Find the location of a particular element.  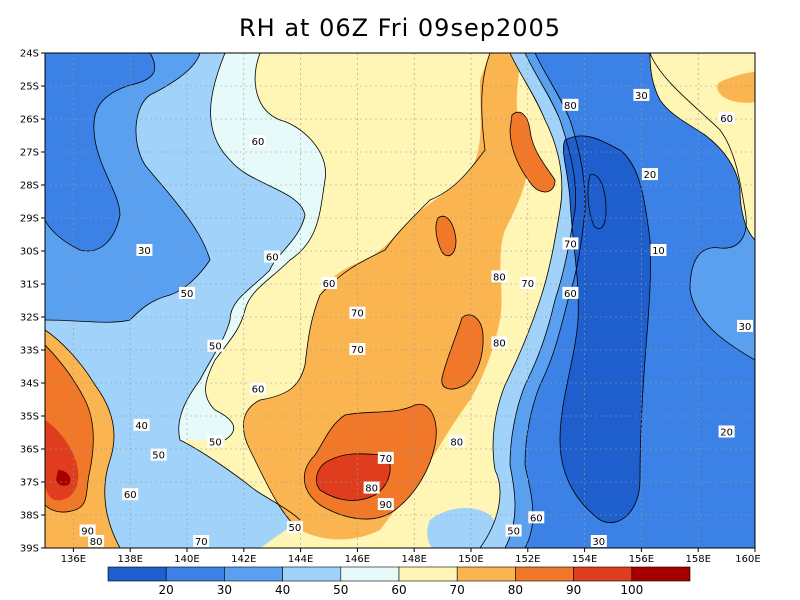

west-dark-region is located at coordinates (100, 152).